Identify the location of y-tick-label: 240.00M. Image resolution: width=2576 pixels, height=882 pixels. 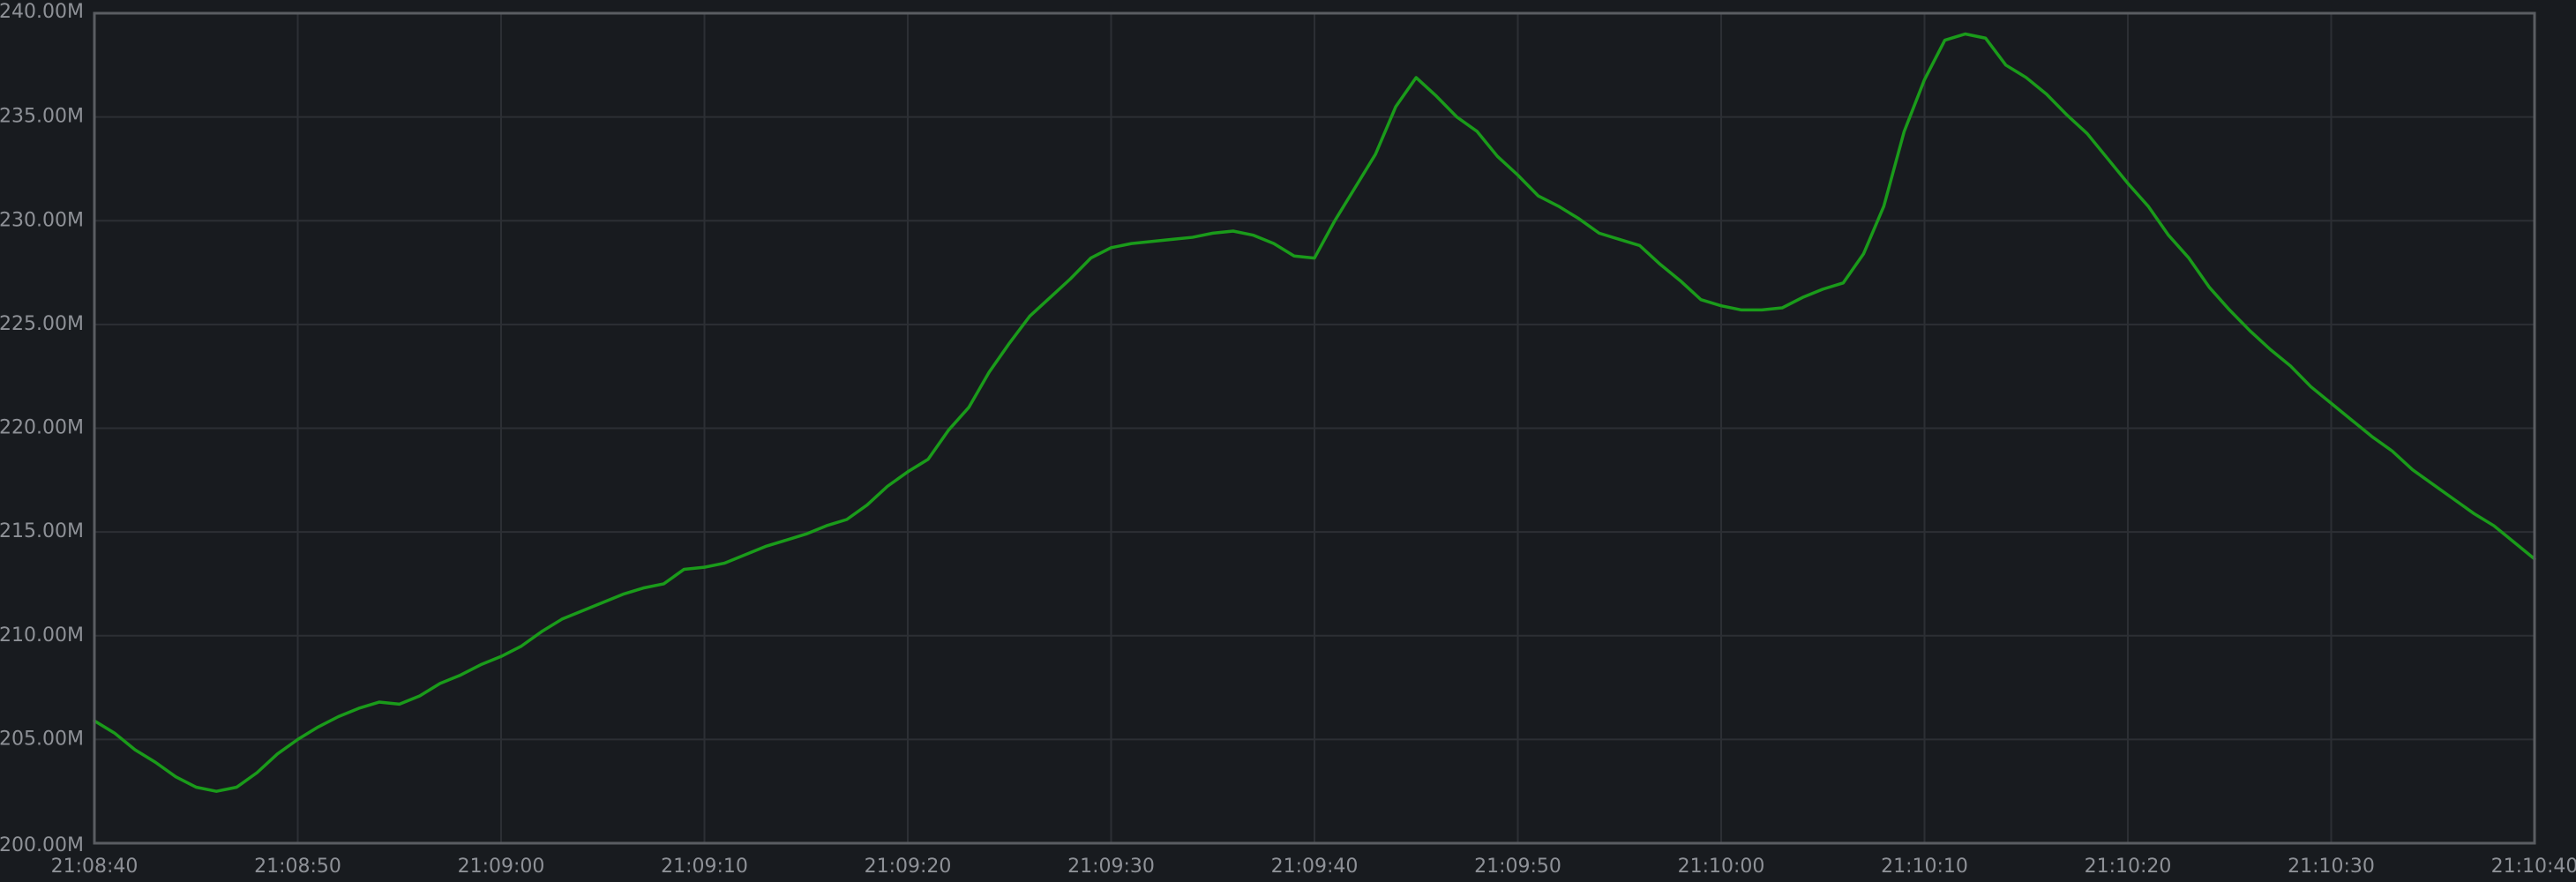
(42, 12).